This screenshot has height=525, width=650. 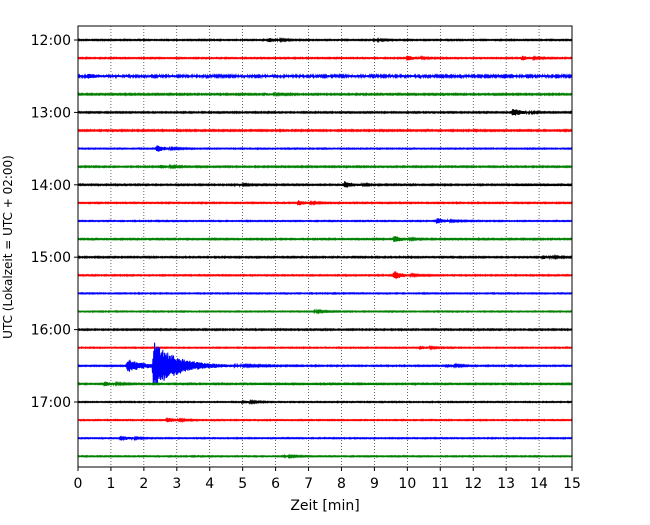 What do you see at coordinates (275, 484) in the screenshot?
I see `x-tick-label: 6` at bounding box center [275, 484].